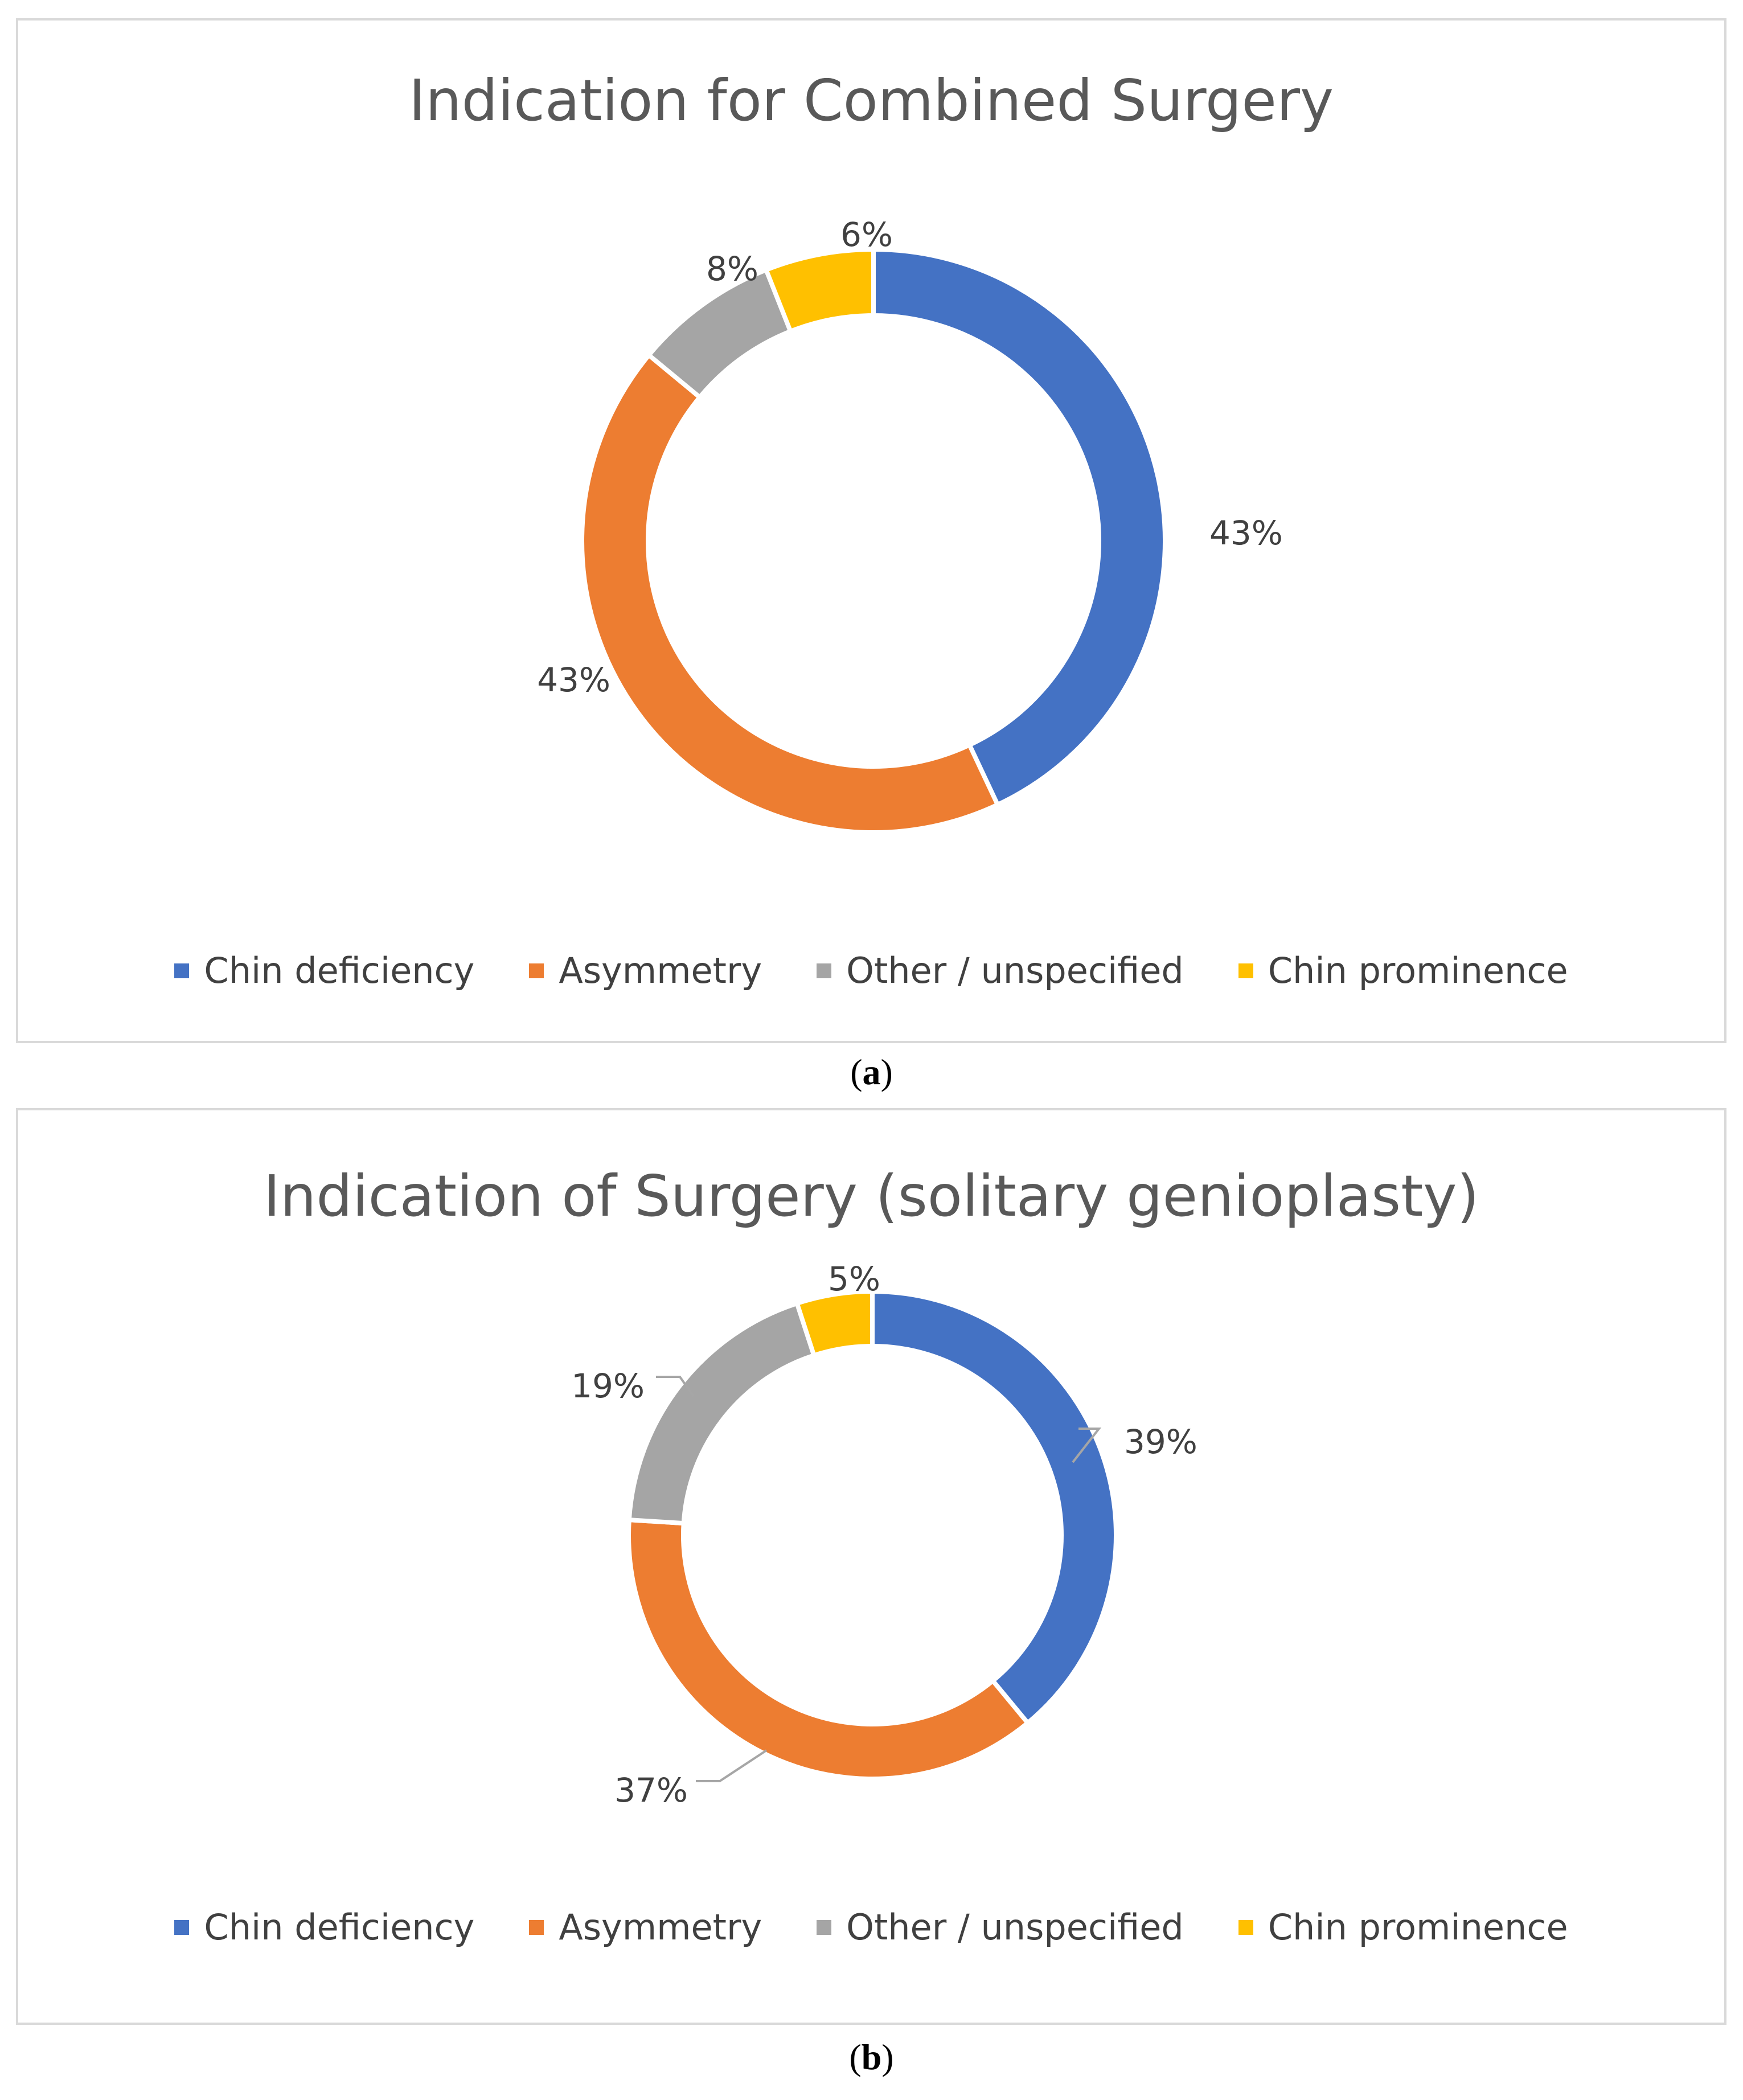  I want to click on caption-letter: a, so click(871, 1072).